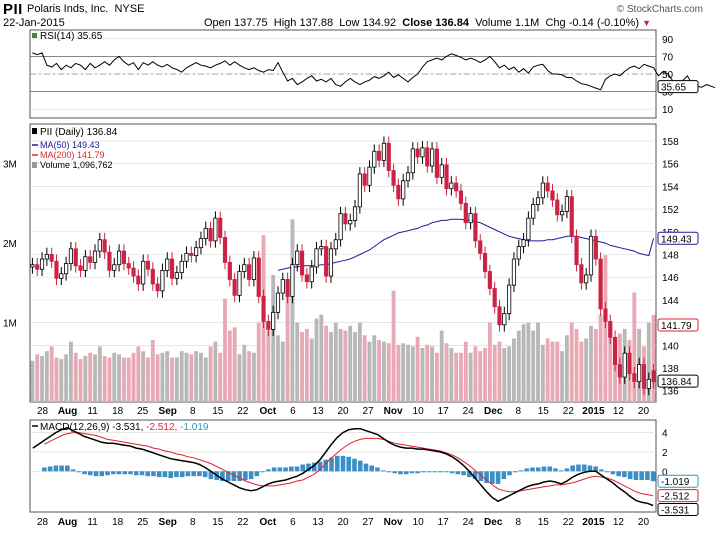  What do you see at coordinates (343, 411) in the screenshot?
I see `price-x-tick-label: 20` at bounding box center [343, 411].